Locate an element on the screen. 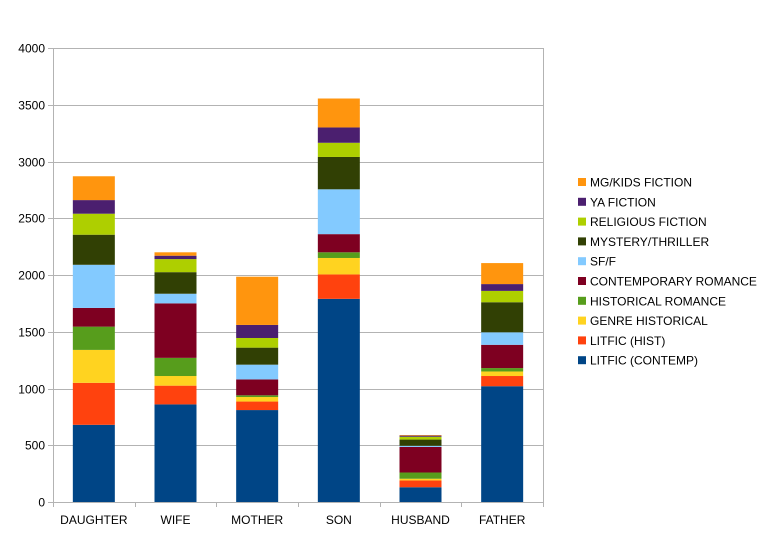  y-tick-label: 4000 is located at coordinates (31, 49).